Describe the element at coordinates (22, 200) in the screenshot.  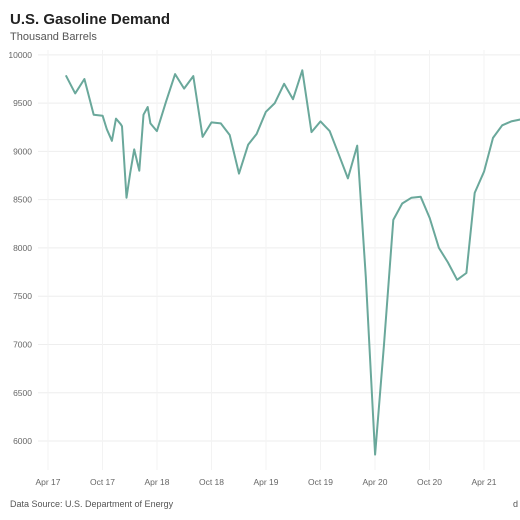
I see `y-tick-label: 8500` at that location.